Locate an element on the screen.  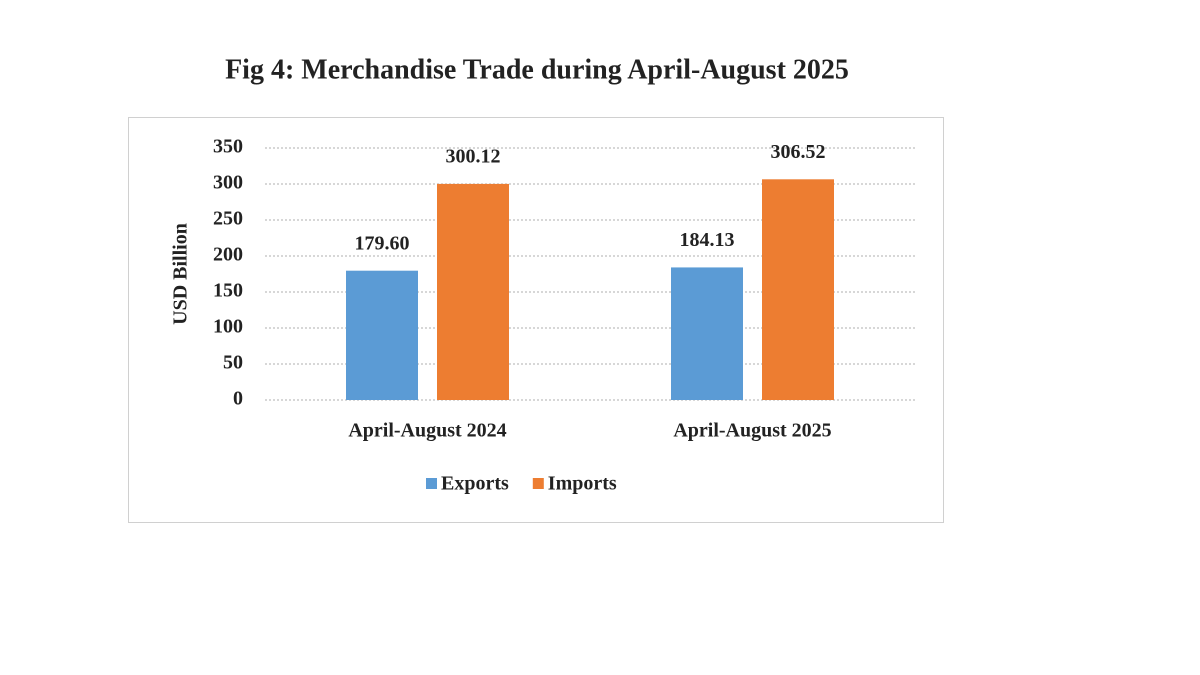
y-tick-label: 150 is located at coordinates (228, 291).